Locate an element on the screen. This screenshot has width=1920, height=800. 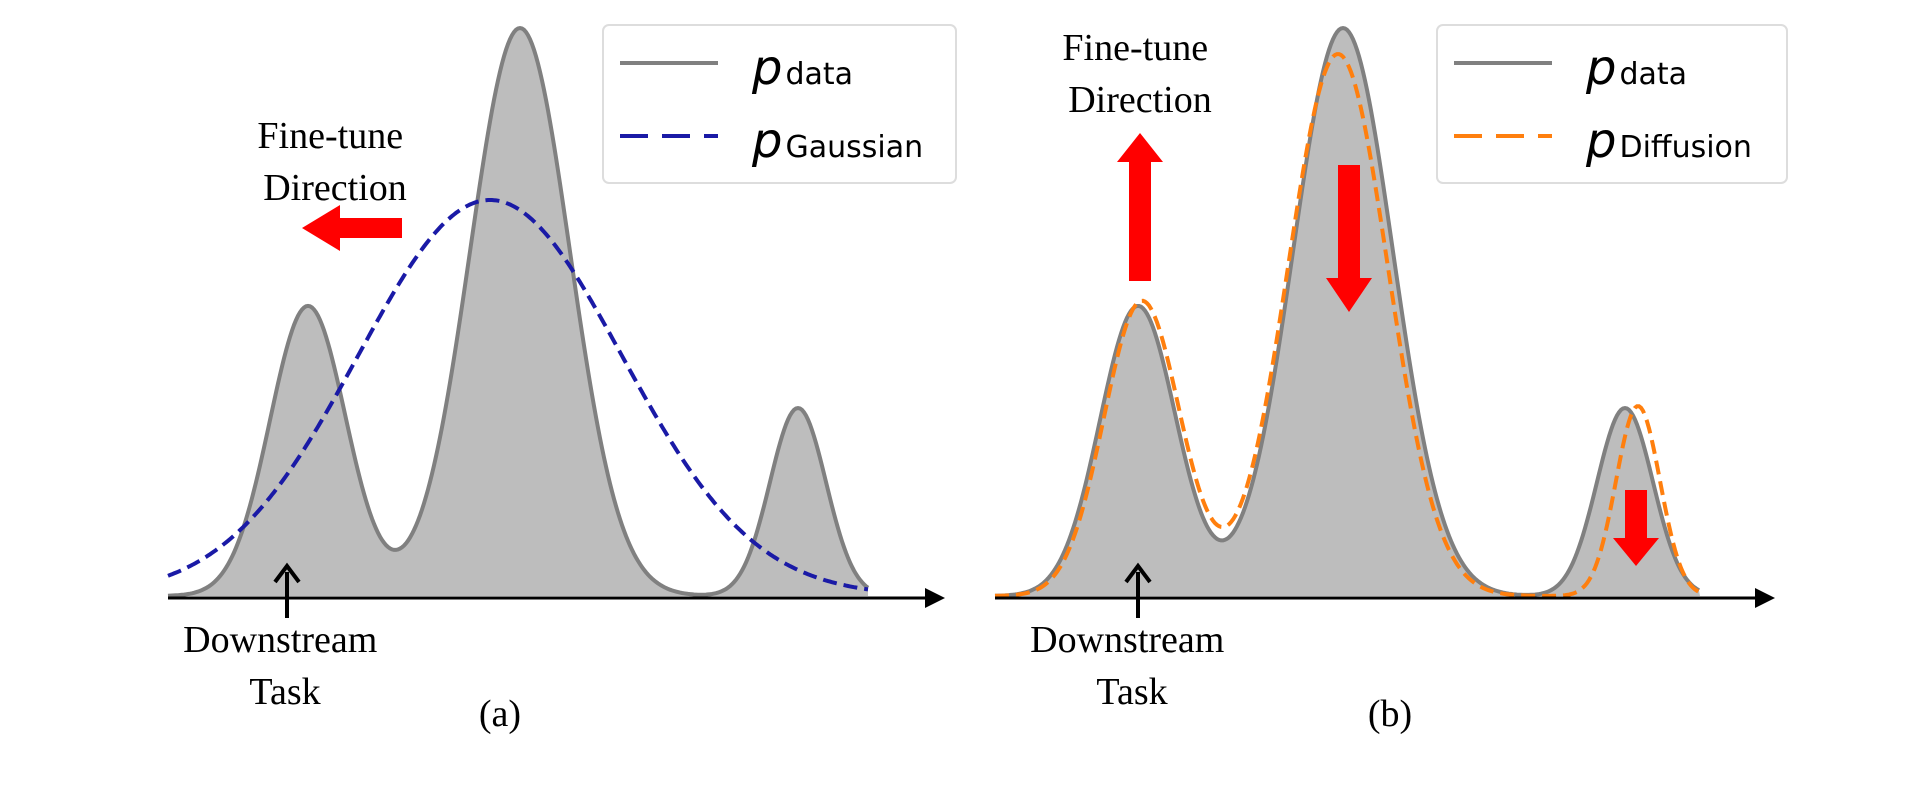
legend-label: p Gaussian is located at coordinates (837, 141).